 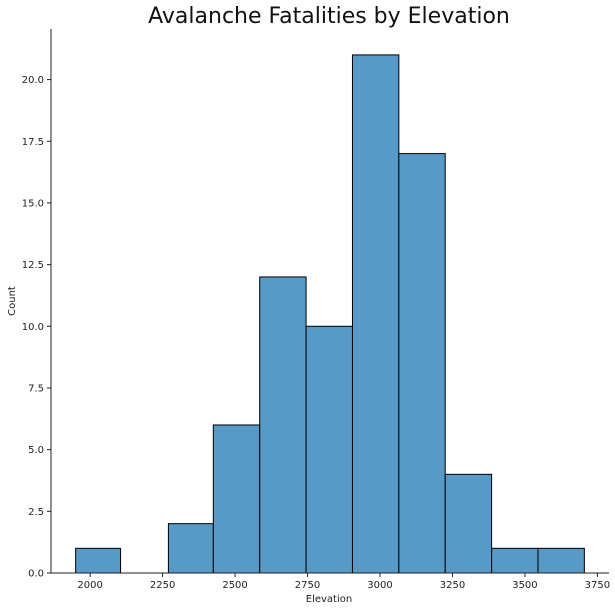 I want to click on x-ticks-group: 2000 2250 2500 2750 3000 3250 3500 3750, so click(x=343, y=582).